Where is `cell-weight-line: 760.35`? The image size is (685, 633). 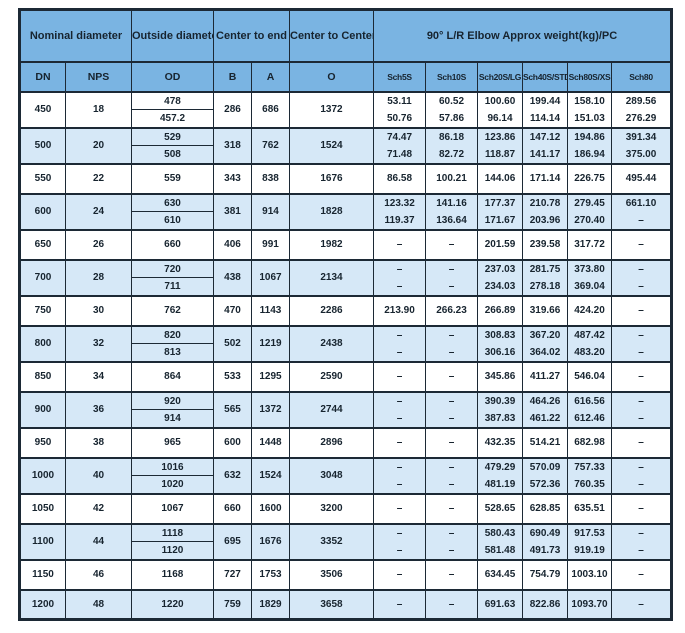 cell-weight-line: 760.35 is located at coordinates (589, 484).